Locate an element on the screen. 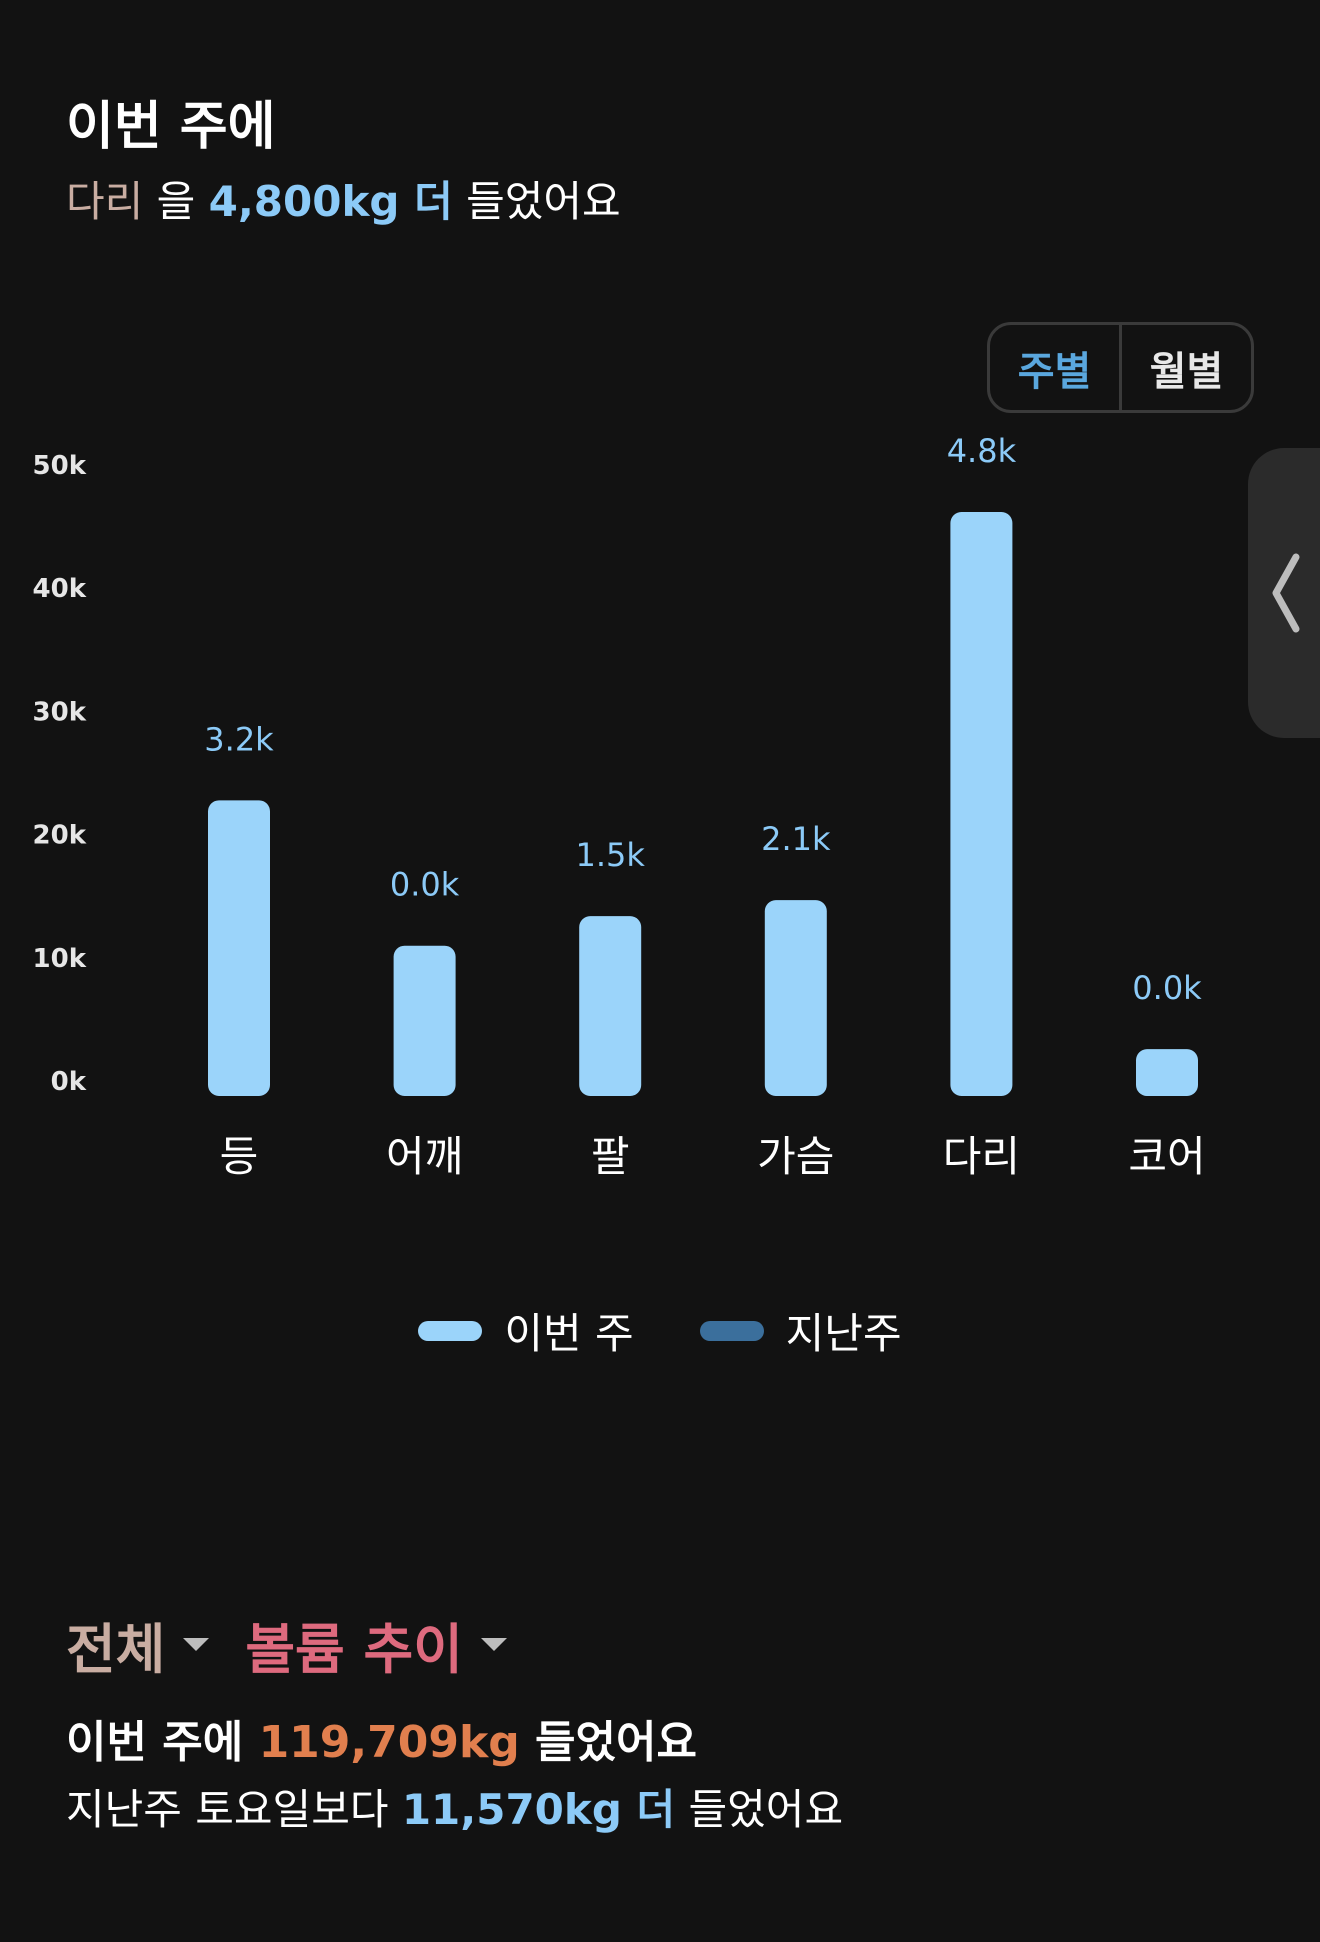 The height and width of the screenshot is (1942, 1320). monthly-tab: 월별 is located at coordinates (1186, 371).